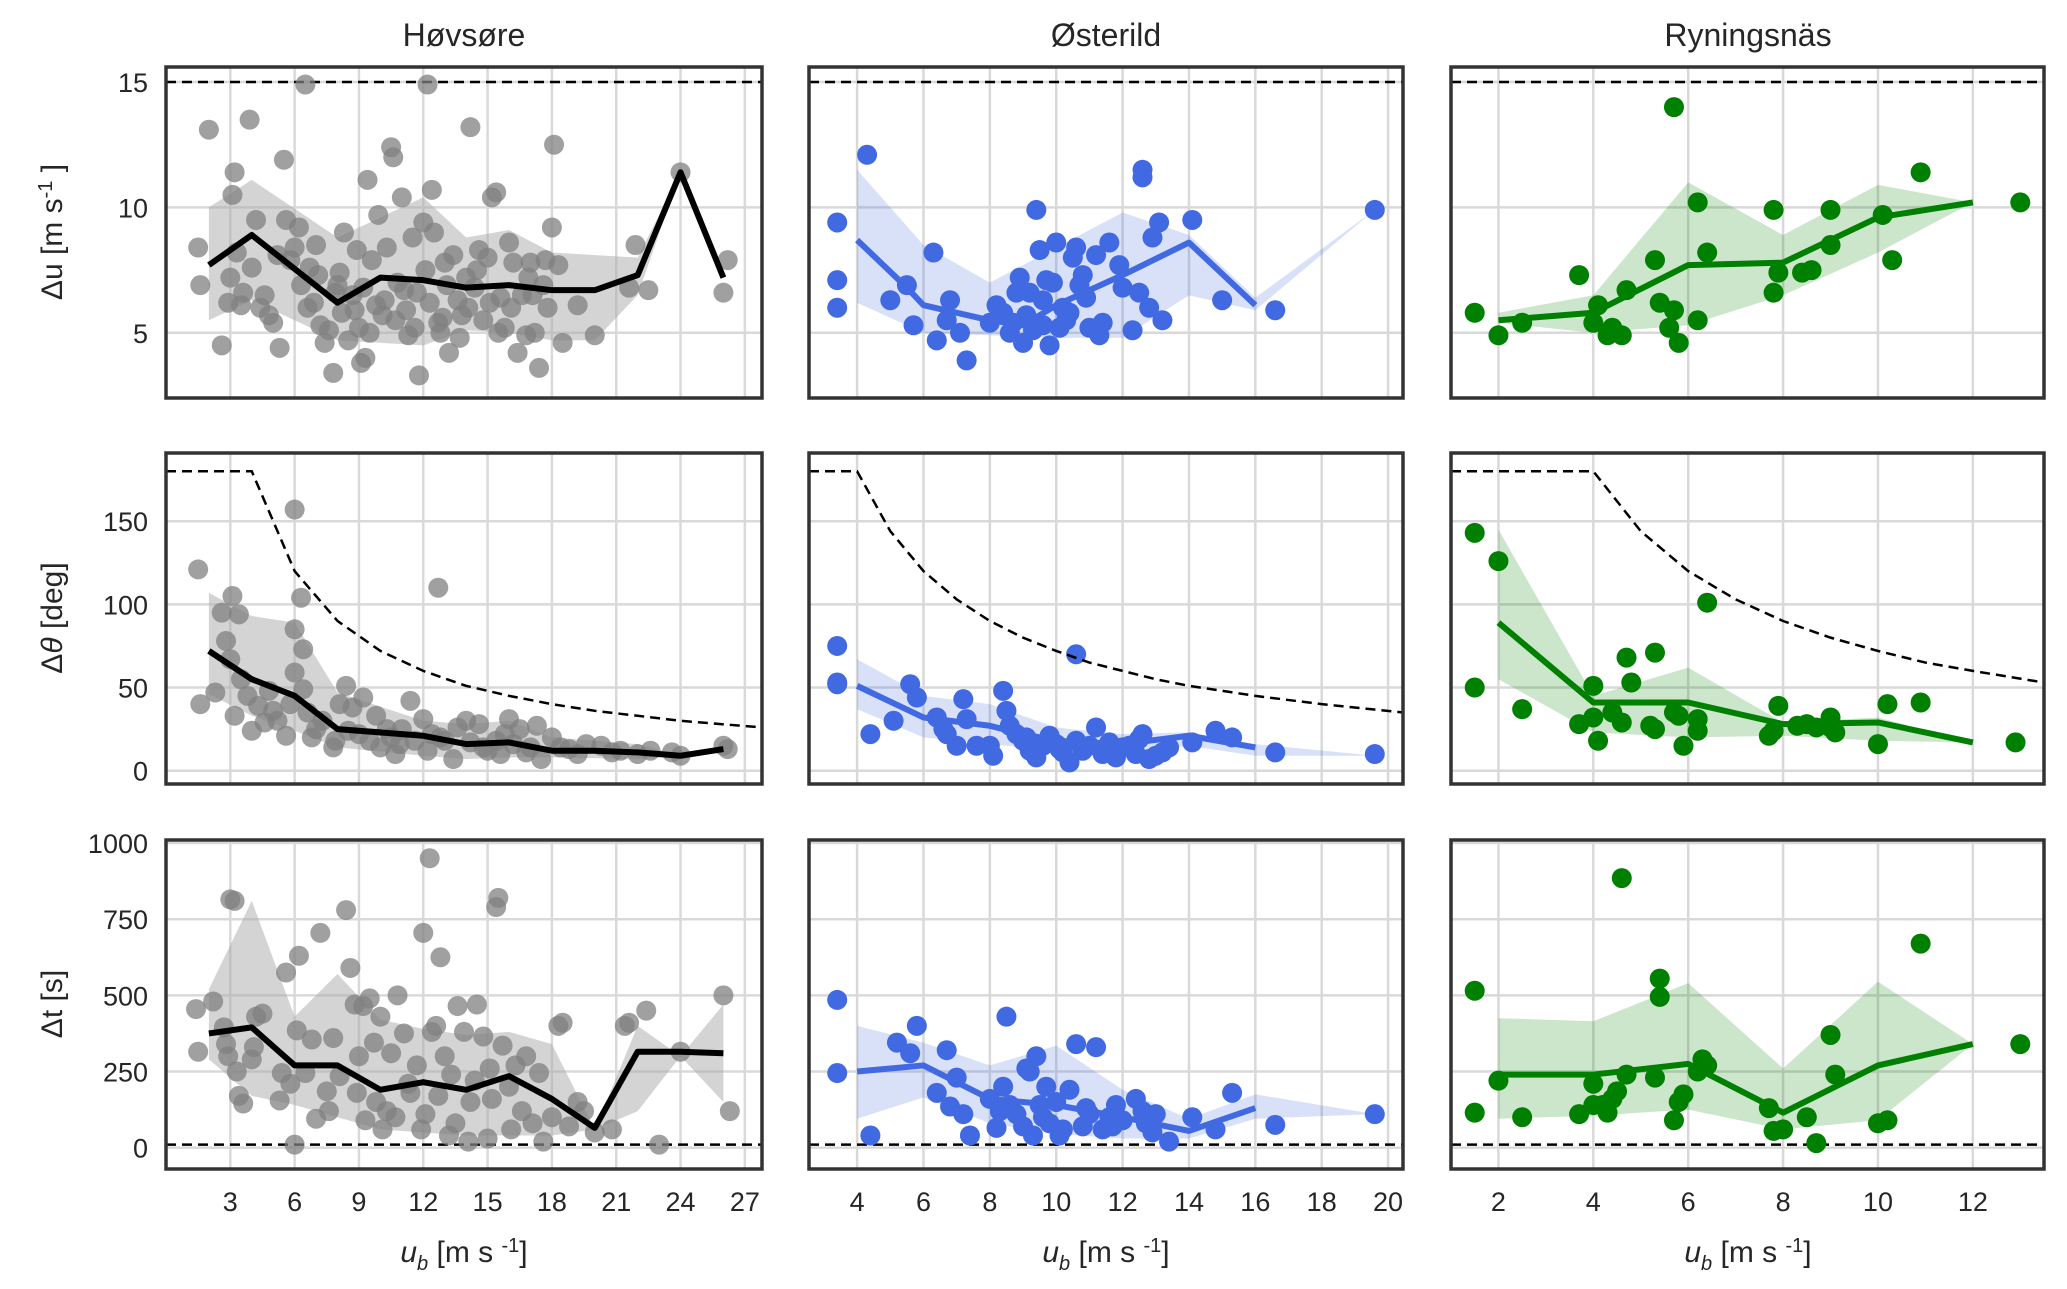  What do you see at coordinates (1056, 1202) in the screenshot?
I see `x-tick-label: 10` at bounding box center [1056, 1202].